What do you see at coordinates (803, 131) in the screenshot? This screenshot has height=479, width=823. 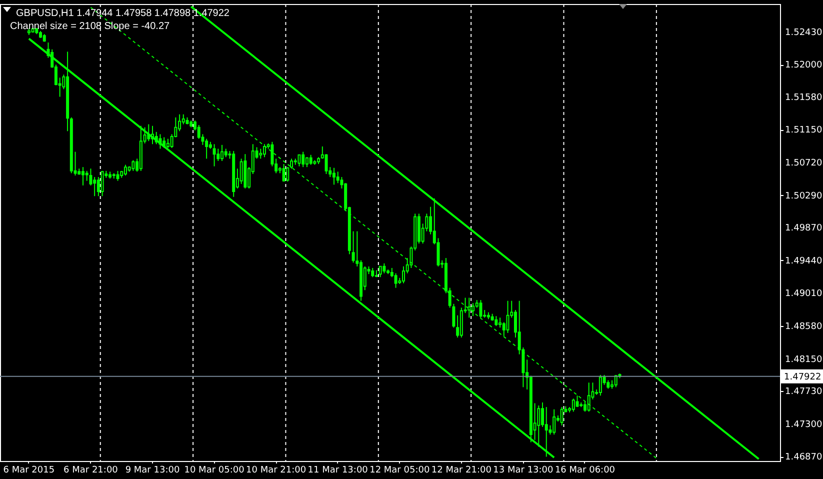 I see `y-tick-label: 1.51150` at bounding box center [803, 131].